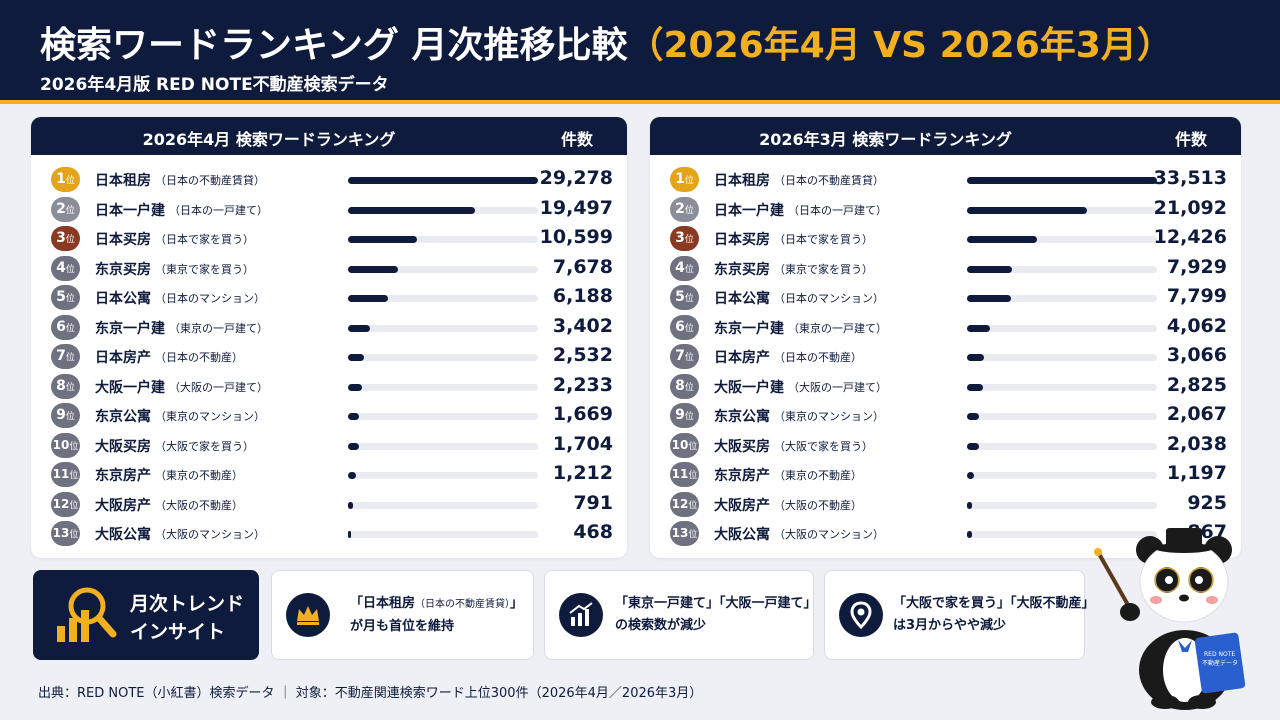 The width and height of the screenshot is (1280, 720). Describe the element at coordinates (204, 446) in the screenshot. I see `search-term-note: （大阪で家を買う）` at that location.